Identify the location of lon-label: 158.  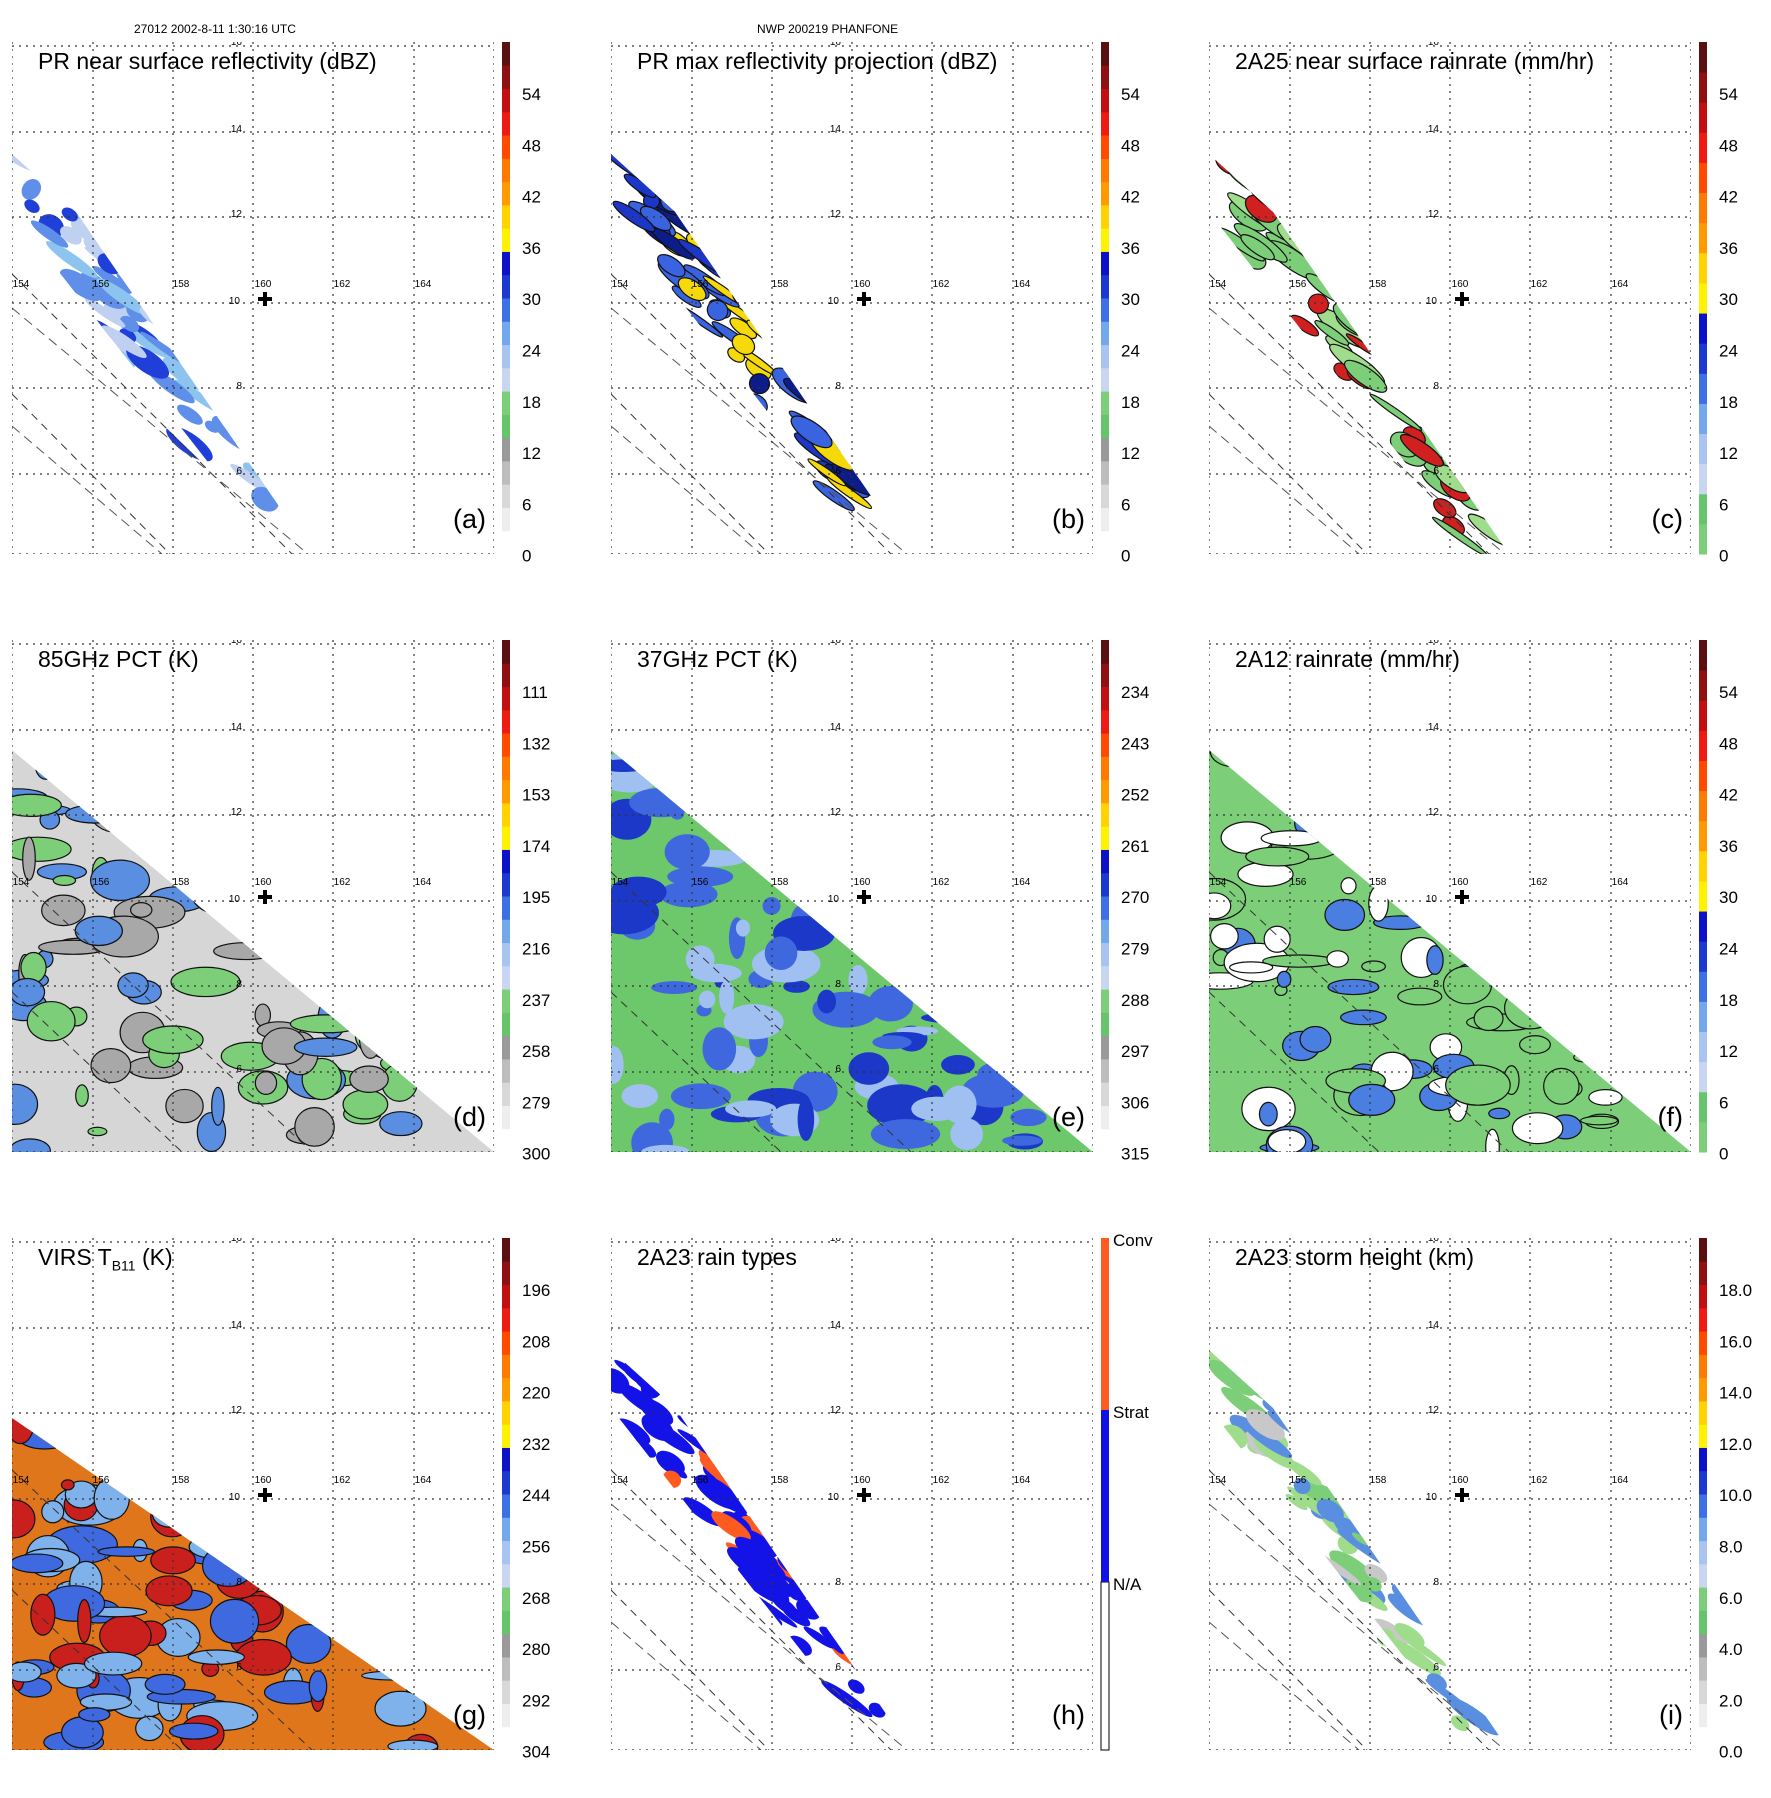
(1378, 1480).